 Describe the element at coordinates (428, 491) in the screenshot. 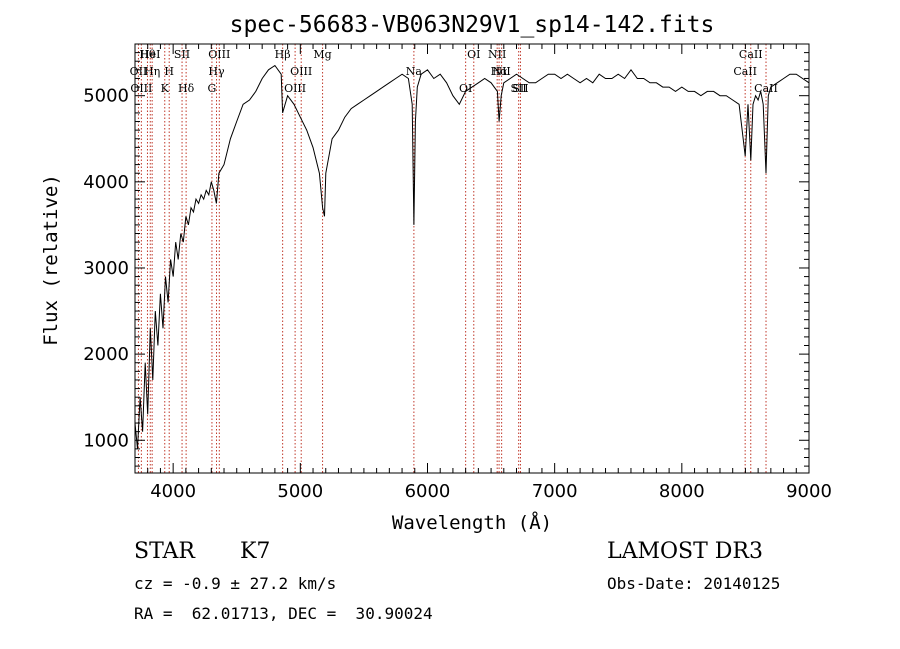

I see `x-tick-label: 6000` at that location.